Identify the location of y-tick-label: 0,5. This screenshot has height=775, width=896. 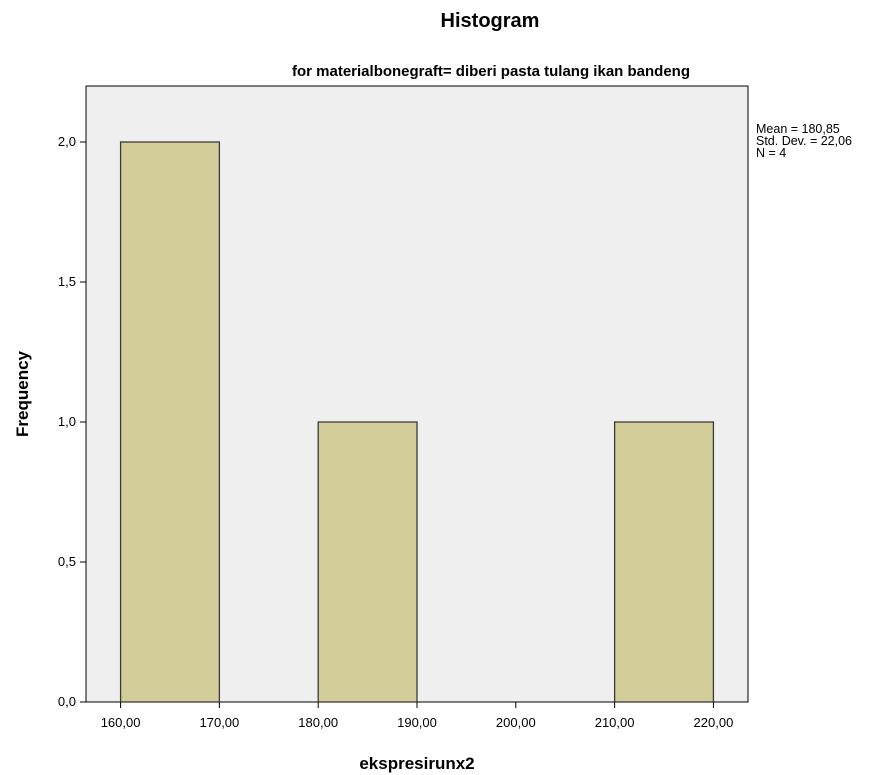
(67, 561).